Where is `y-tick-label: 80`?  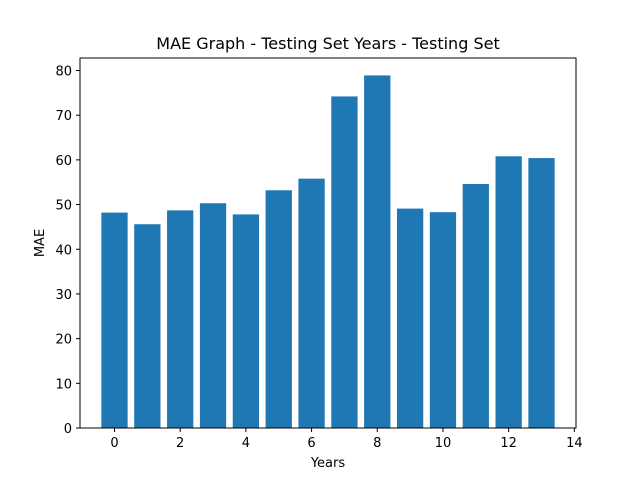 y-tick-label: 80 is located at coordinates (63, 72).